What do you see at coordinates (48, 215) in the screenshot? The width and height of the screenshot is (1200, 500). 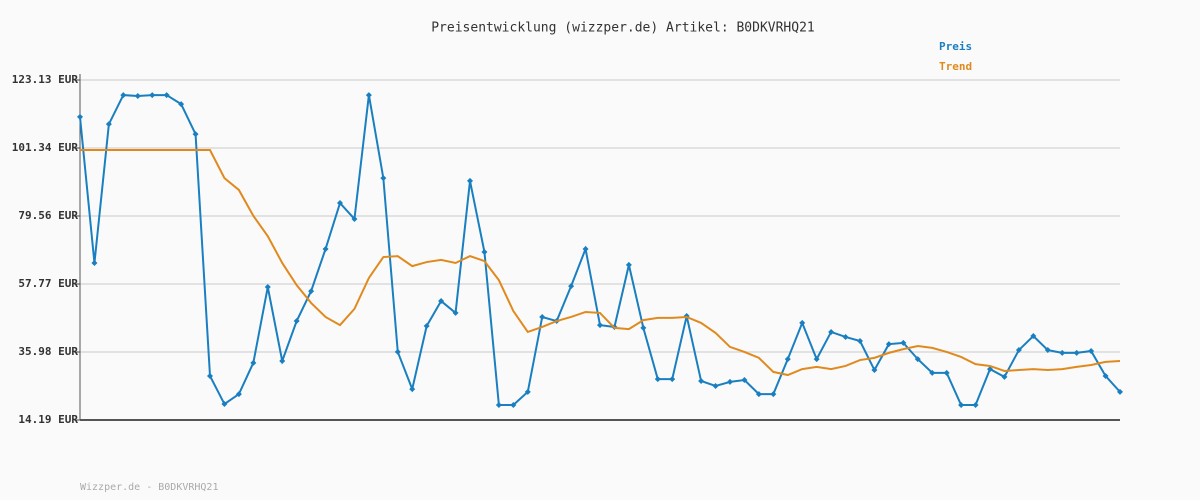 I see `y-tick-label: 79.56 EUR` at bounding box center [48, 215].